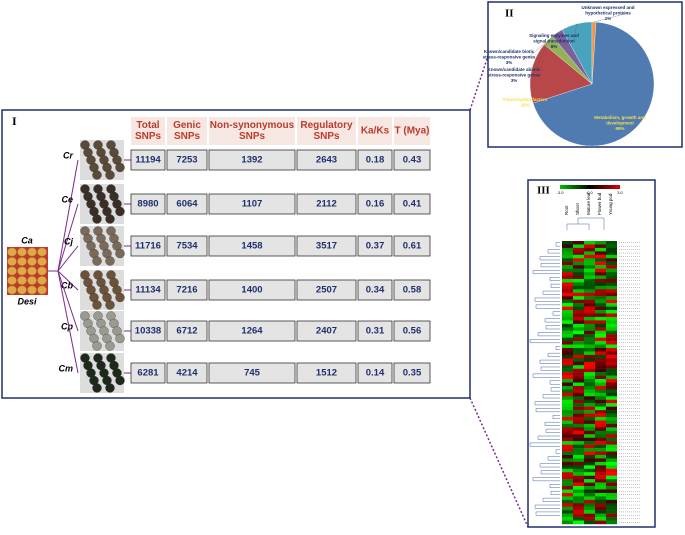 Image resolution: width=685 pixels, height=535 pixels. What do you see at coordinates (326, 246) in the screenshot?
I see `cell-value: 3517` at bounding box center [326, 246].